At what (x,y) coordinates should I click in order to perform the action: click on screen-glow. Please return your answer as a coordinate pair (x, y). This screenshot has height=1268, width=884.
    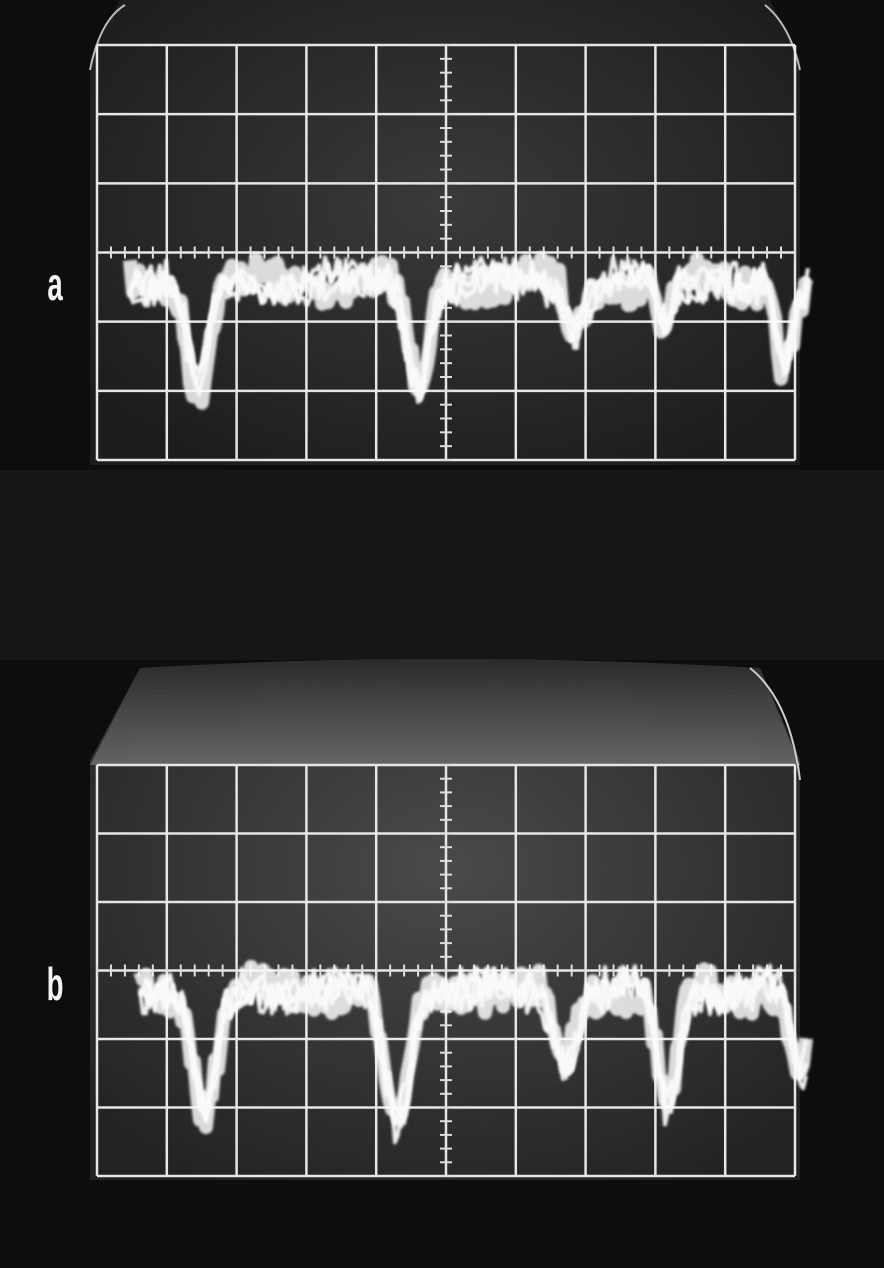
    Looking at the image, I should click on (445, 712).